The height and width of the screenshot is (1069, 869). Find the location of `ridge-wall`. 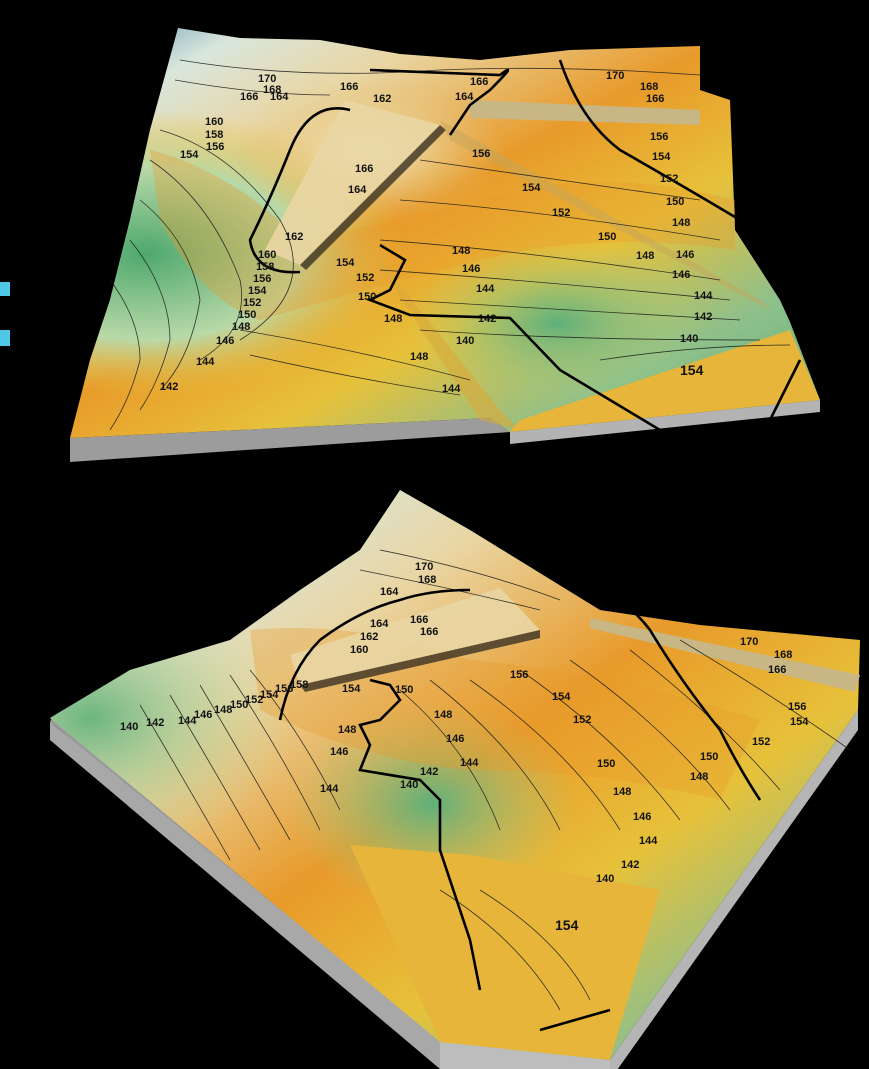

ridge-wall is located at coordinates (725, 655).